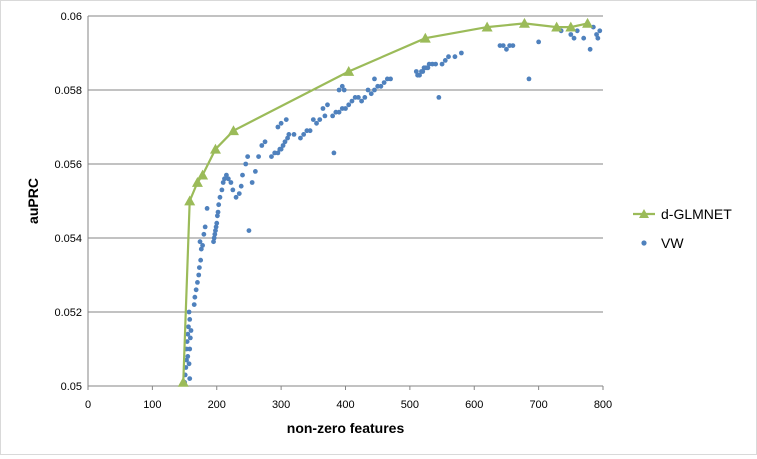 Image resolution: width=757 pixels, height=459 pixels. Describe the element at coordinates (682, 228) in the screenshot. I see `legend: d-GLMNET VW` at that location.